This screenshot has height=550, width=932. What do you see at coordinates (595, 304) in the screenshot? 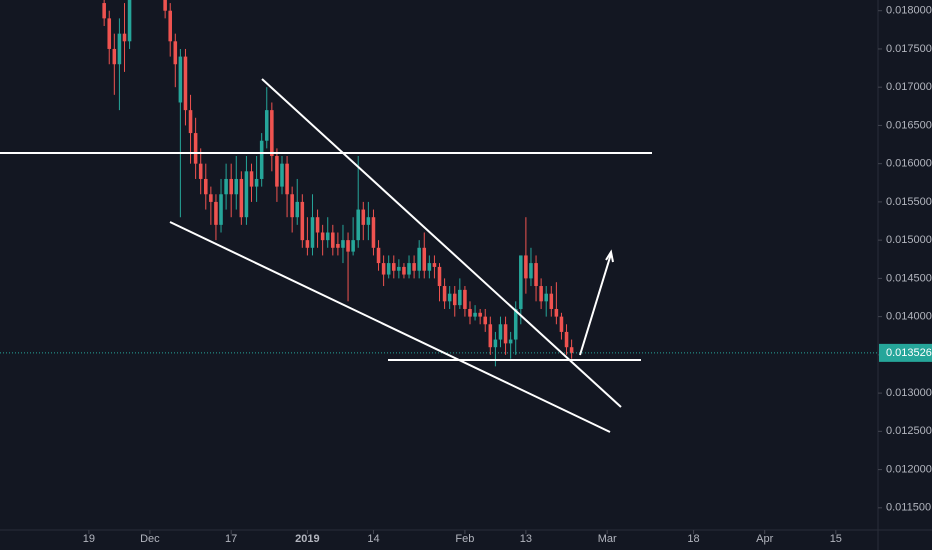
I see `arrow` at bounding box center [595, 304].